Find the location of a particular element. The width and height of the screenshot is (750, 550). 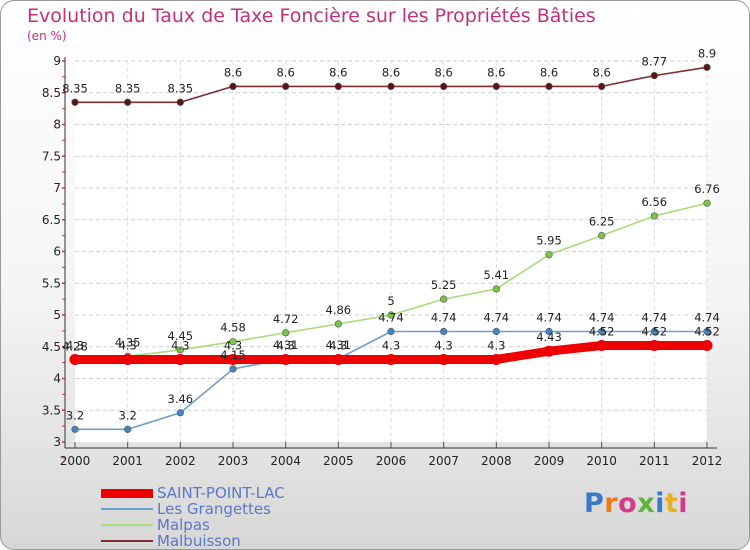

y-tick-label: 6.5 is located at coordinates (51, 220).